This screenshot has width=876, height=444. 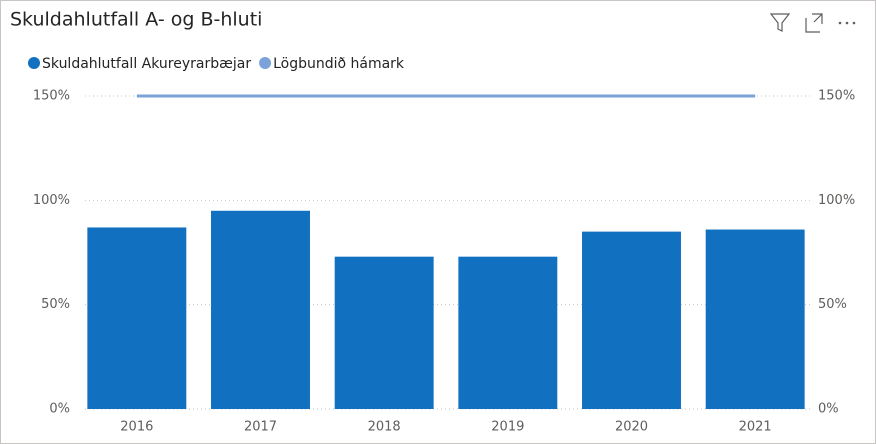 I want to click on x-tick-label: 2019, so click(x=507, y=427).